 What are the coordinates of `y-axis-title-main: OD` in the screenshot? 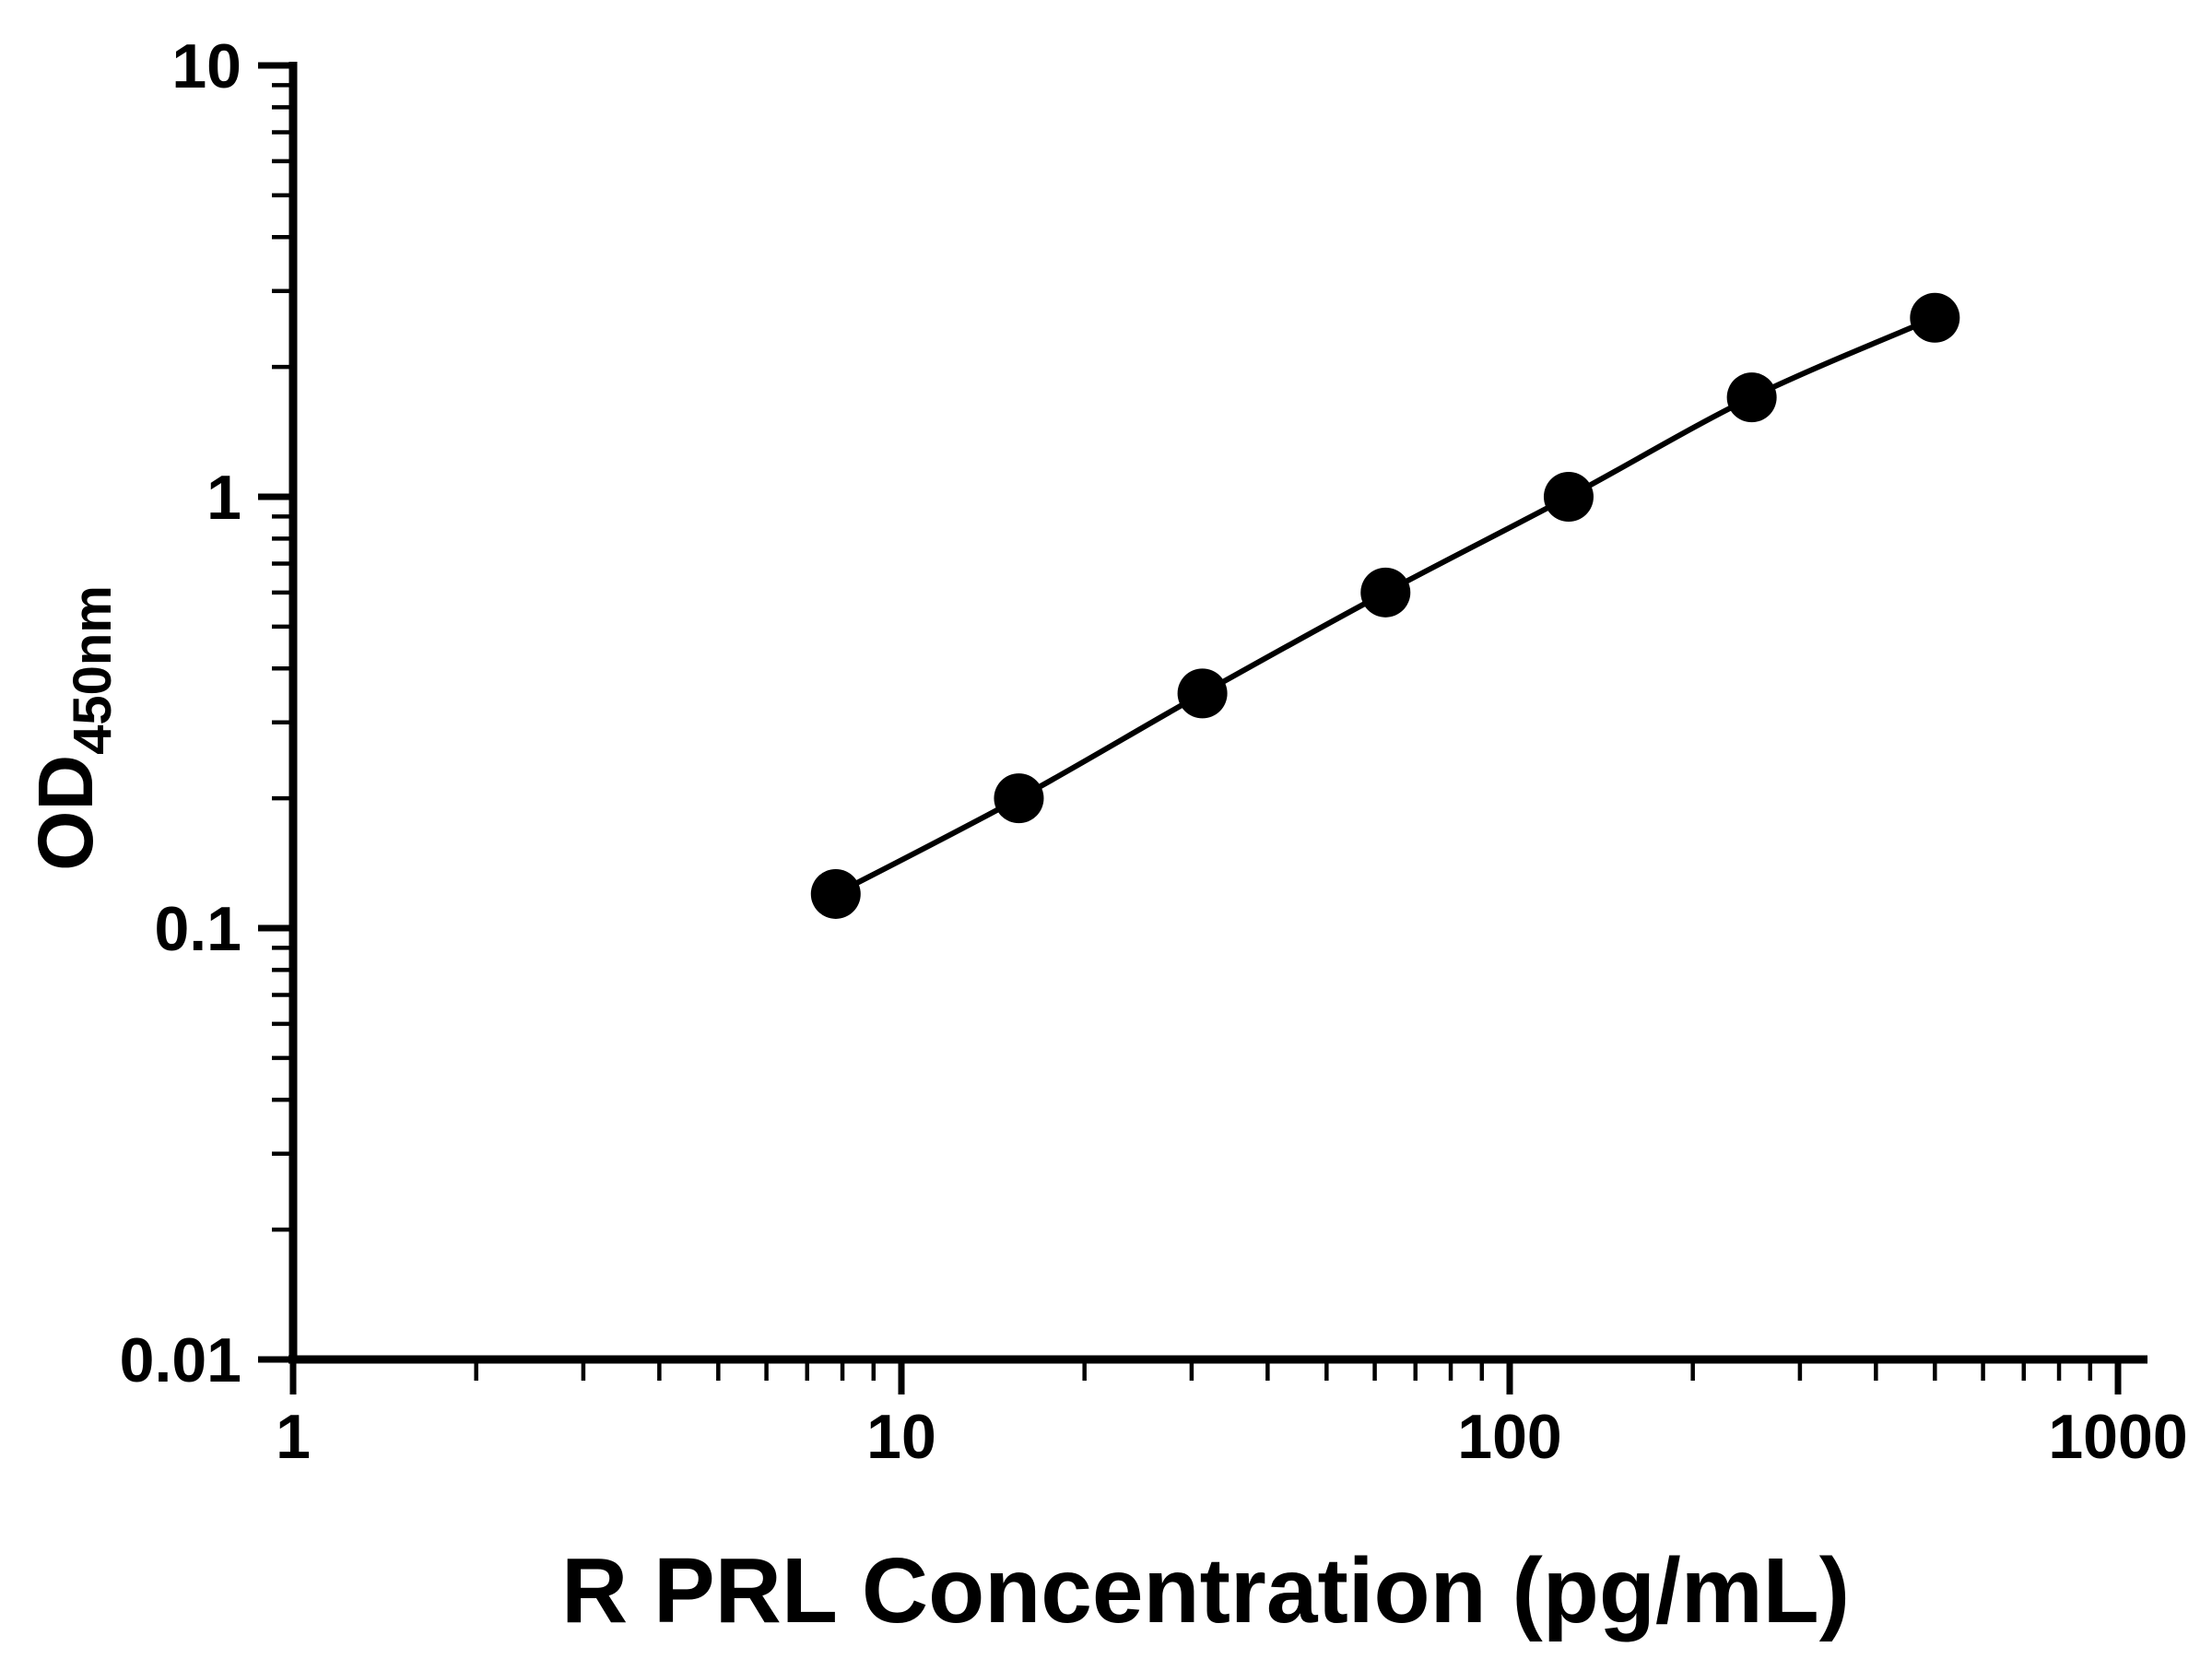 It's located at (65, 813).